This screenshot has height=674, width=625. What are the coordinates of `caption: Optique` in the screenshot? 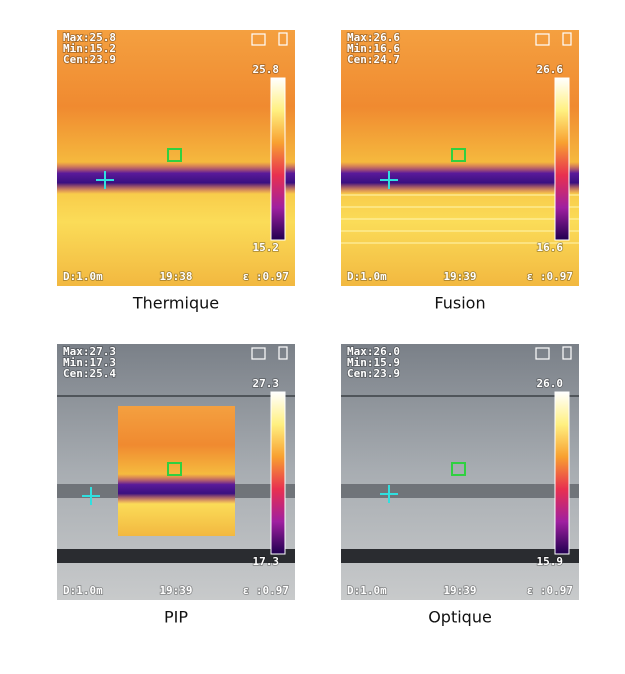 It's located at (460, 617).